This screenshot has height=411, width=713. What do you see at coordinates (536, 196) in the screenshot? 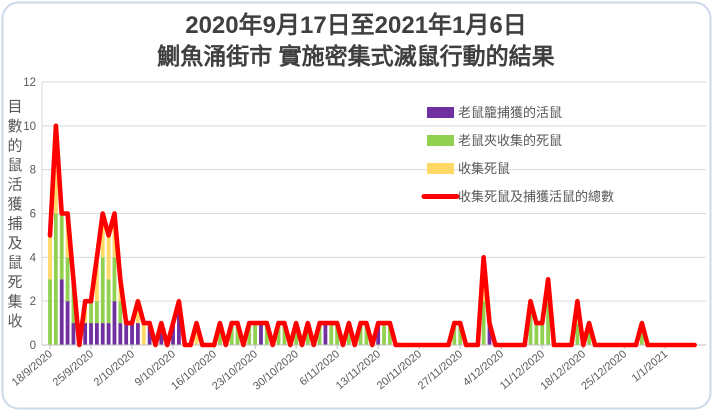
I see `legend-label-total: 收集死鼠及捕獲活鼠的總數` at bounding box center [536, 196].